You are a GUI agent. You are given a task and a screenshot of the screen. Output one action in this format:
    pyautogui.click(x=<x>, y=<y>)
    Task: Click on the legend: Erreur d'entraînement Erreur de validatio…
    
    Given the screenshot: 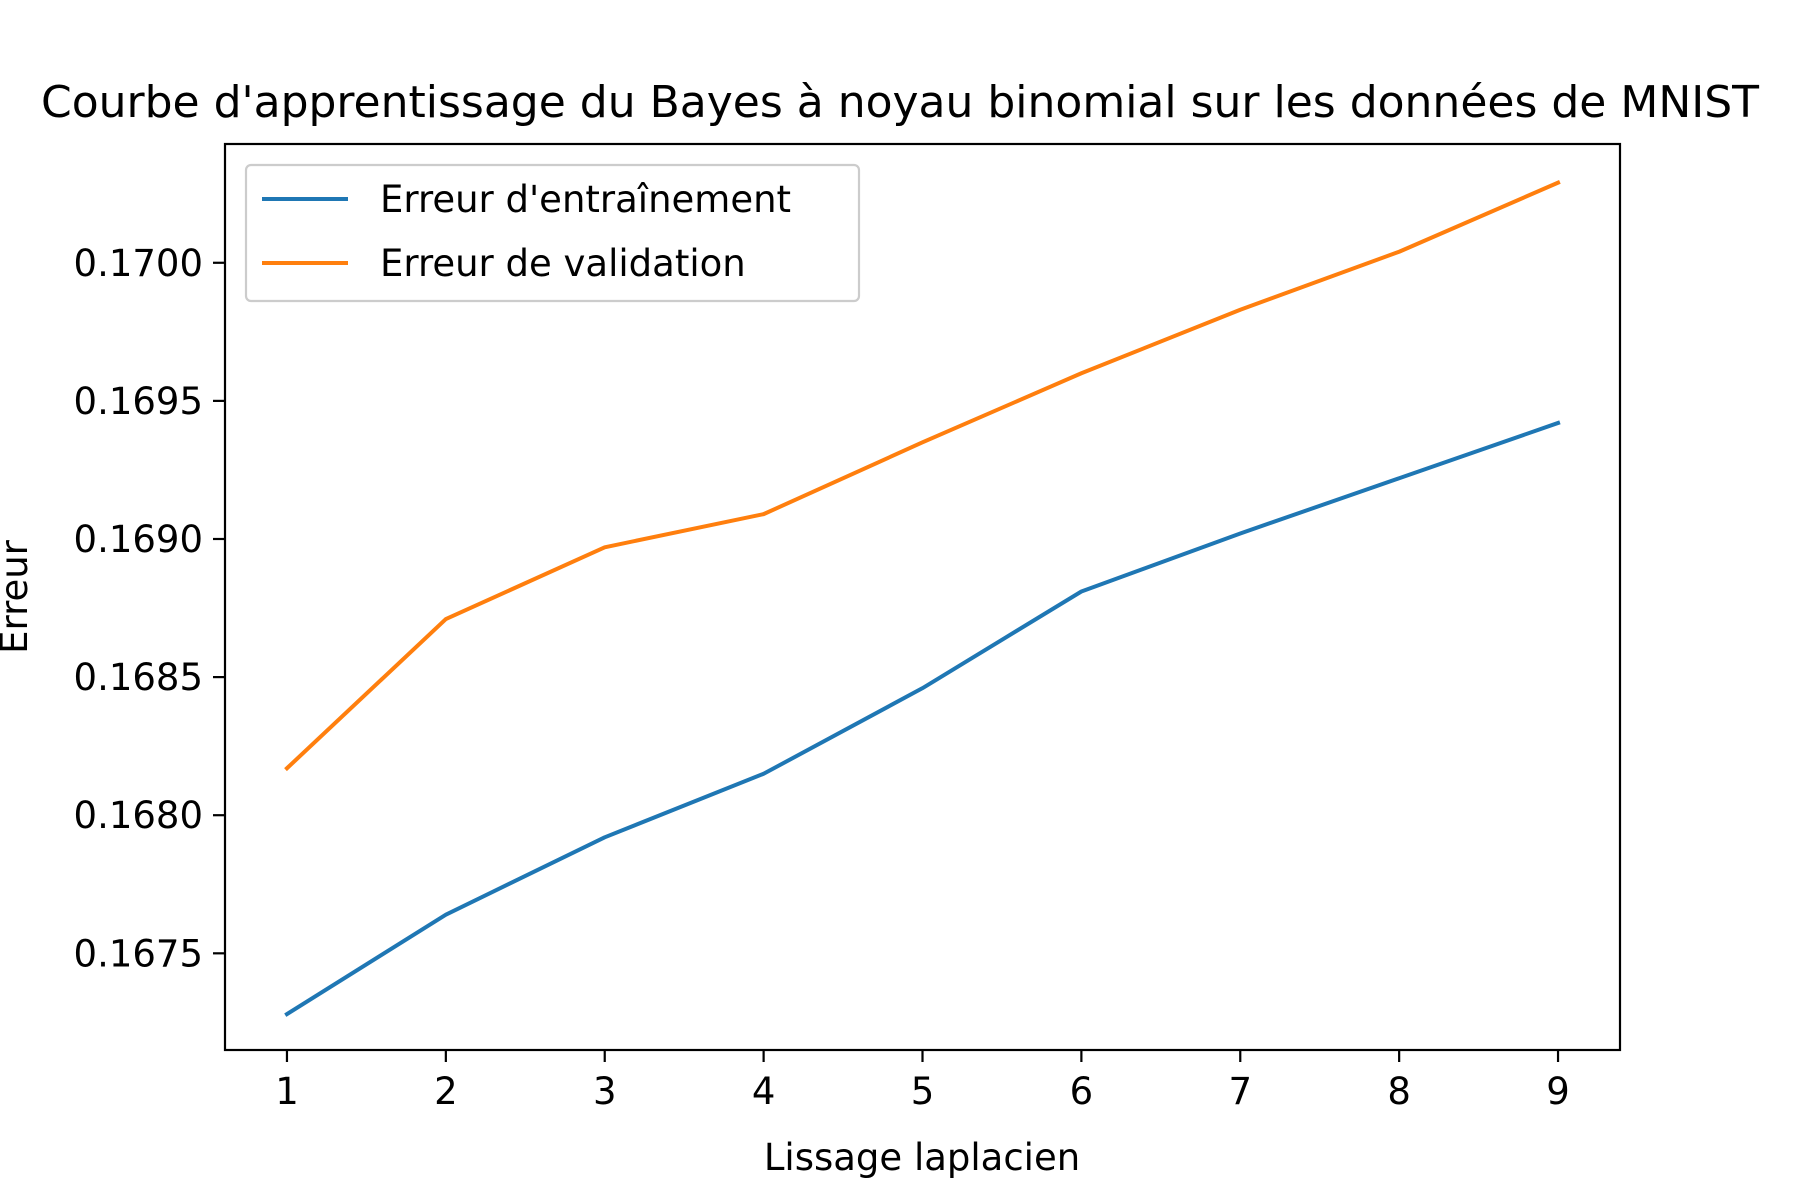 What is the action you would take?
    pyautogui.click(x=552, y=233)
    